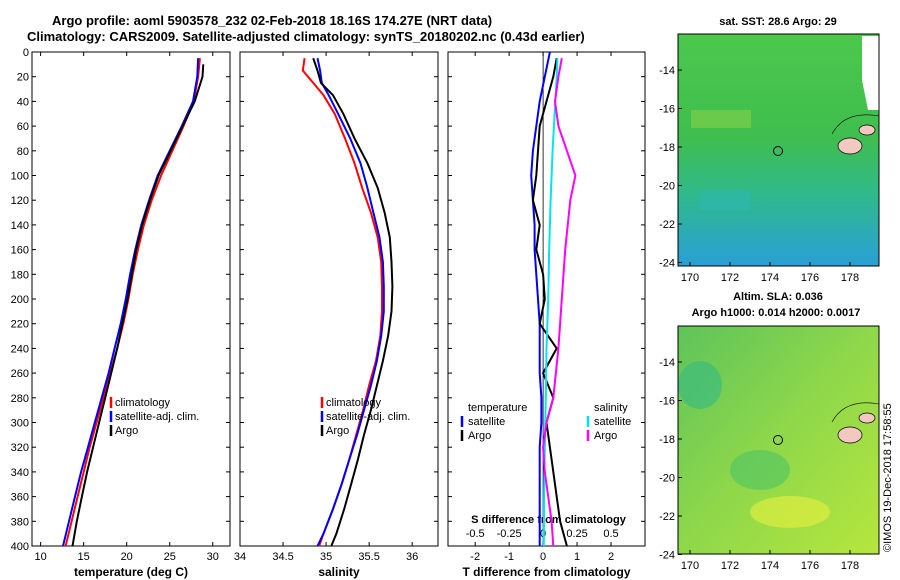 This screenshot has height=580, width=900. Describe the element at coordinates (759, 174) in the screenshot. I see `sst-map-axes: 170 172 174 176 178 -14 -16 -18 -20 -22 -24` at that location.